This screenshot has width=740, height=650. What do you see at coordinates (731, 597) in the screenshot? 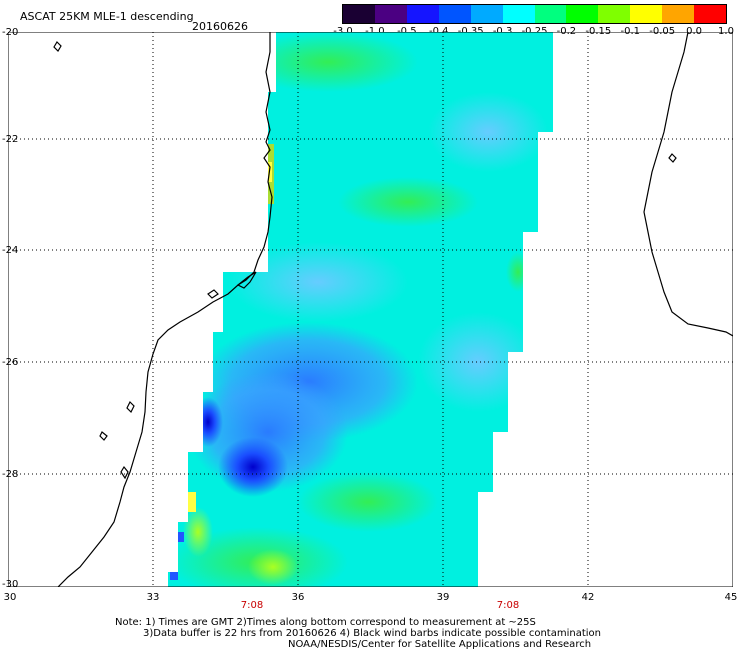
I see `lon-label-45: 45` at bounding box center [731, 597].